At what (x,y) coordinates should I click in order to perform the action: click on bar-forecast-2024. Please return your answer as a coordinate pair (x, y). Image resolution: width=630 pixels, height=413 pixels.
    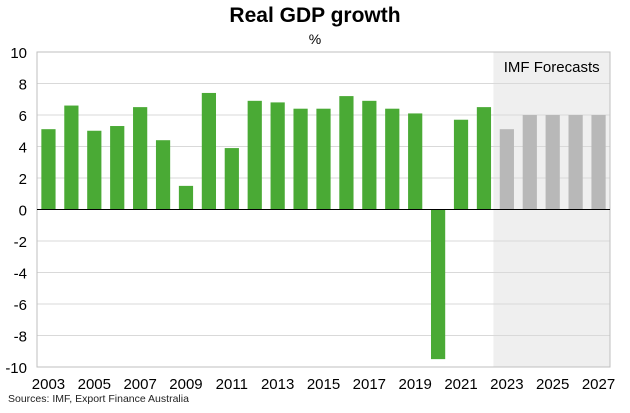
    Looking at the image, I should click on (529, 162).